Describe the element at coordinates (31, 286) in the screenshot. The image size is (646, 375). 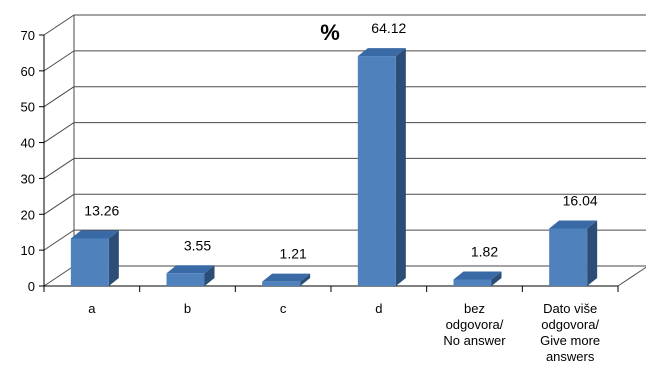
I see `y-tick-label: 0` at that location.